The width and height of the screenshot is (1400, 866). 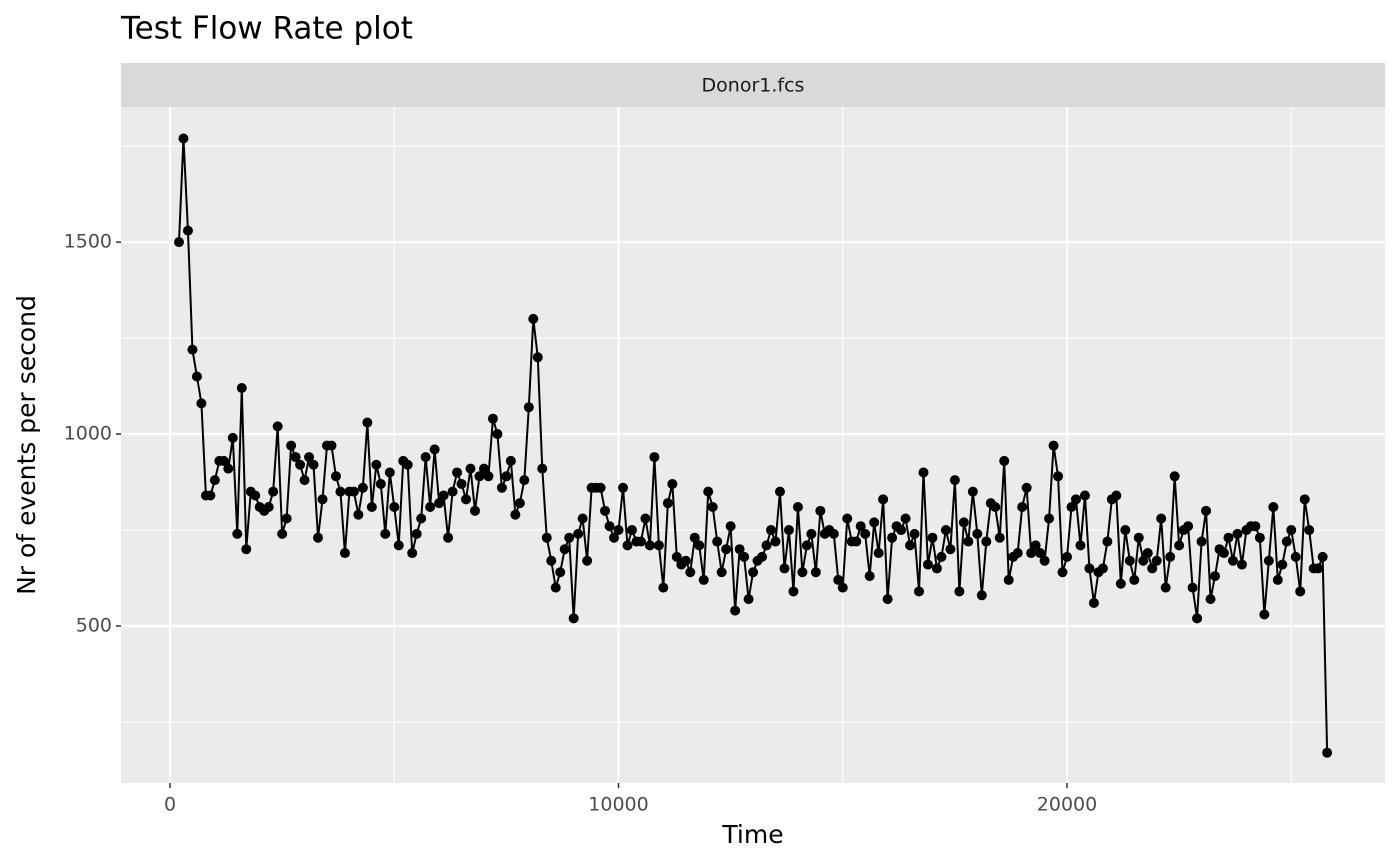 What do you see at coordinates (1067, 805) in the screenshot?
I see `x-tick-label: 20000` at bounding box center [1067, 805].